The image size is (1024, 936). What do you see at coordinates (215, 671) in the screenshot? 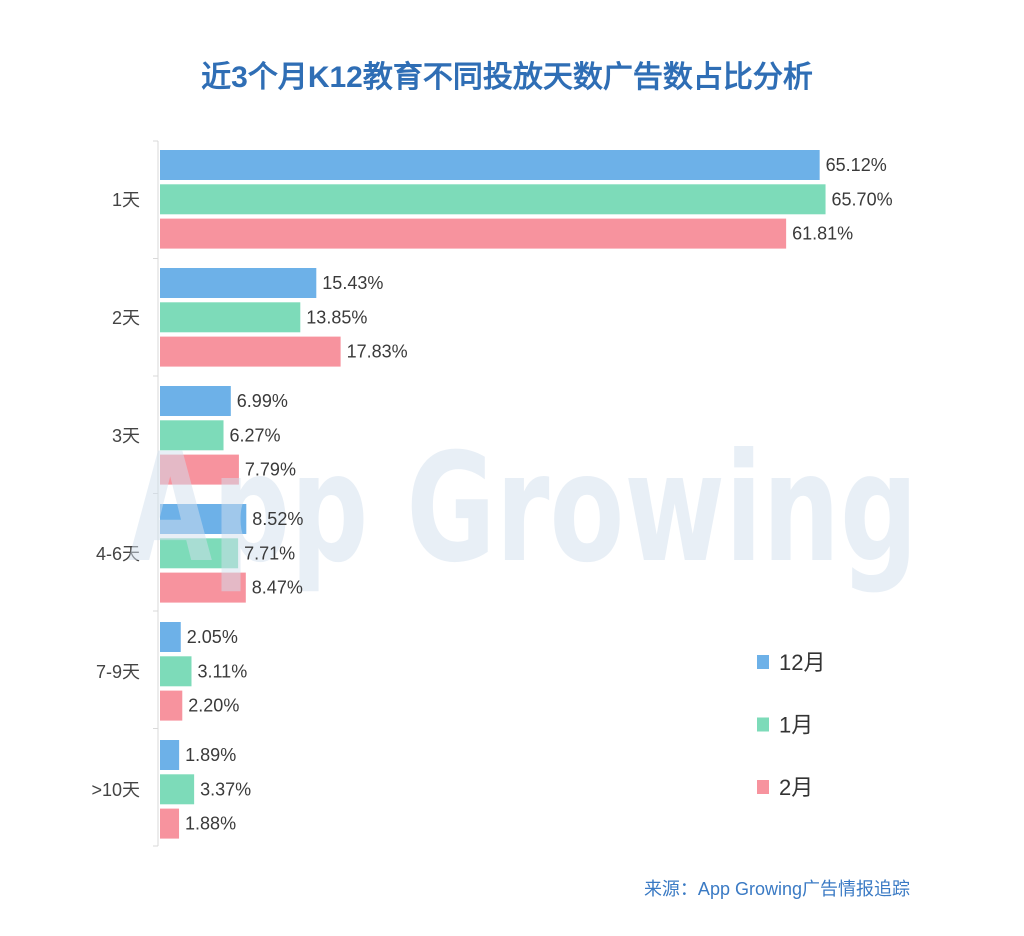
I see `value-number: 3.11` at bounding box center [215, 671].